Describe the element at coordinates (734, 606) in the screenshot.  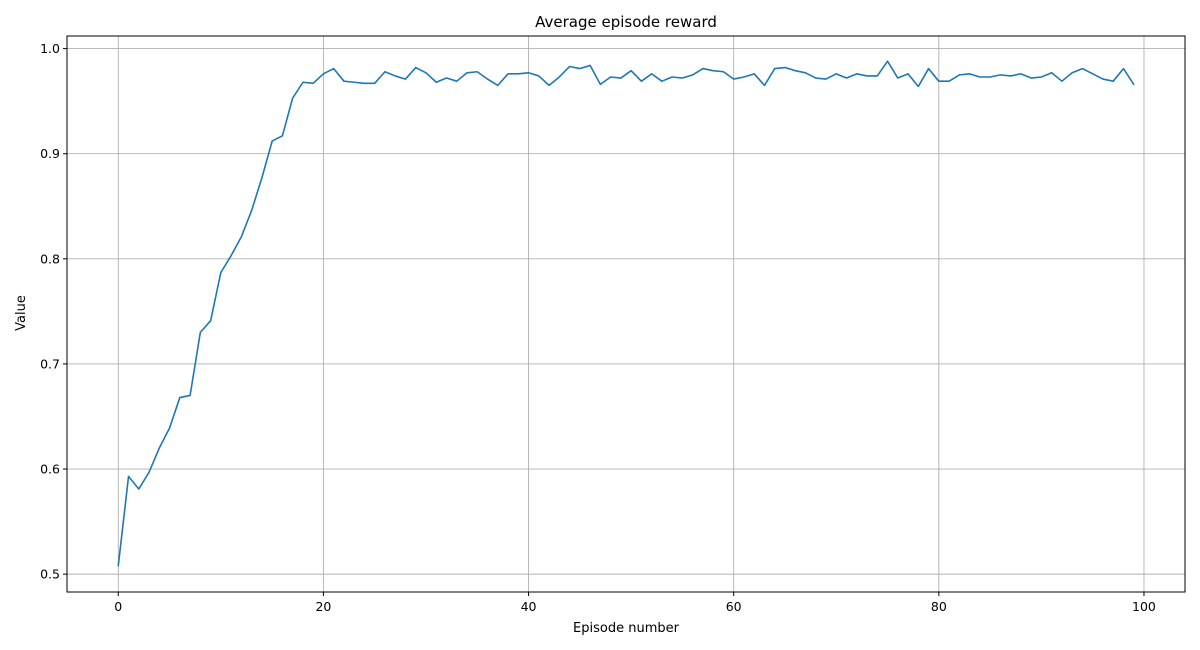
I see `x-tick-label: 60` at that location.